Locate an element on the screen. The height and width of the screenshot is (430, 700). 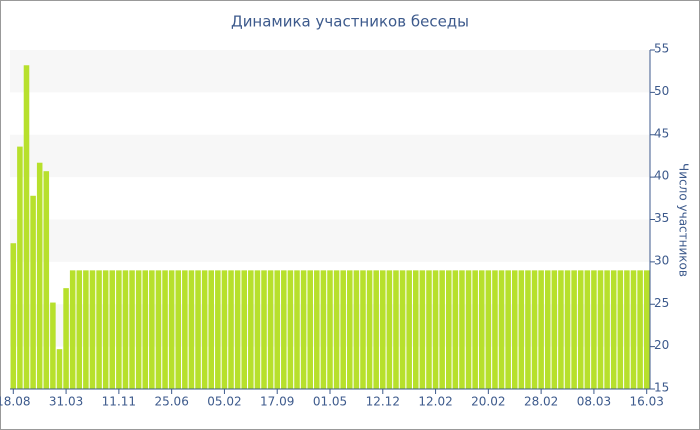
chart-title: Динамика участников беседы is located at coordinates (350, 22).